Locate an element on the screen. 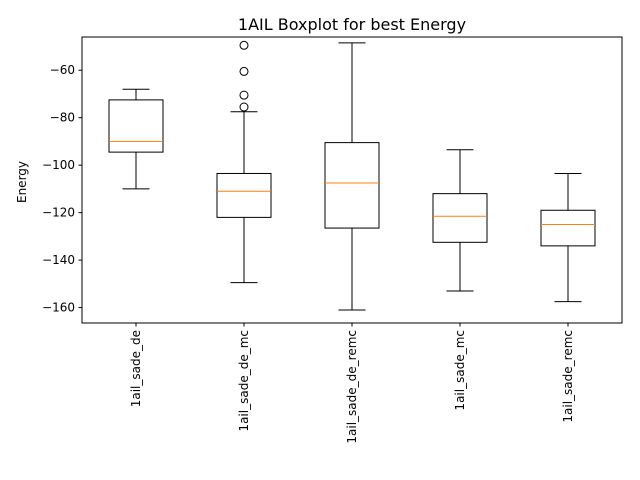  y-tick-label: −120 is located at coordinates (58, 213).